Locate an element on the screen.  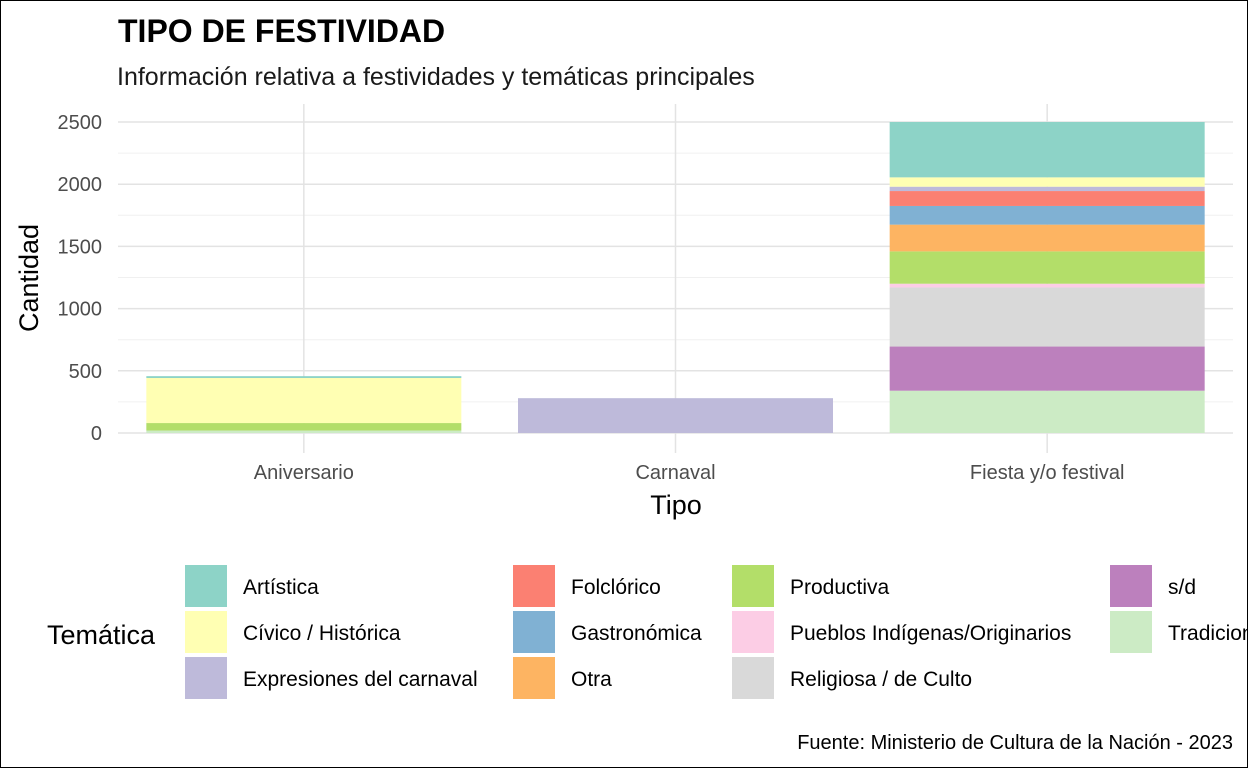
y-tick-label: 1500 is located at coordinates (80, 247).